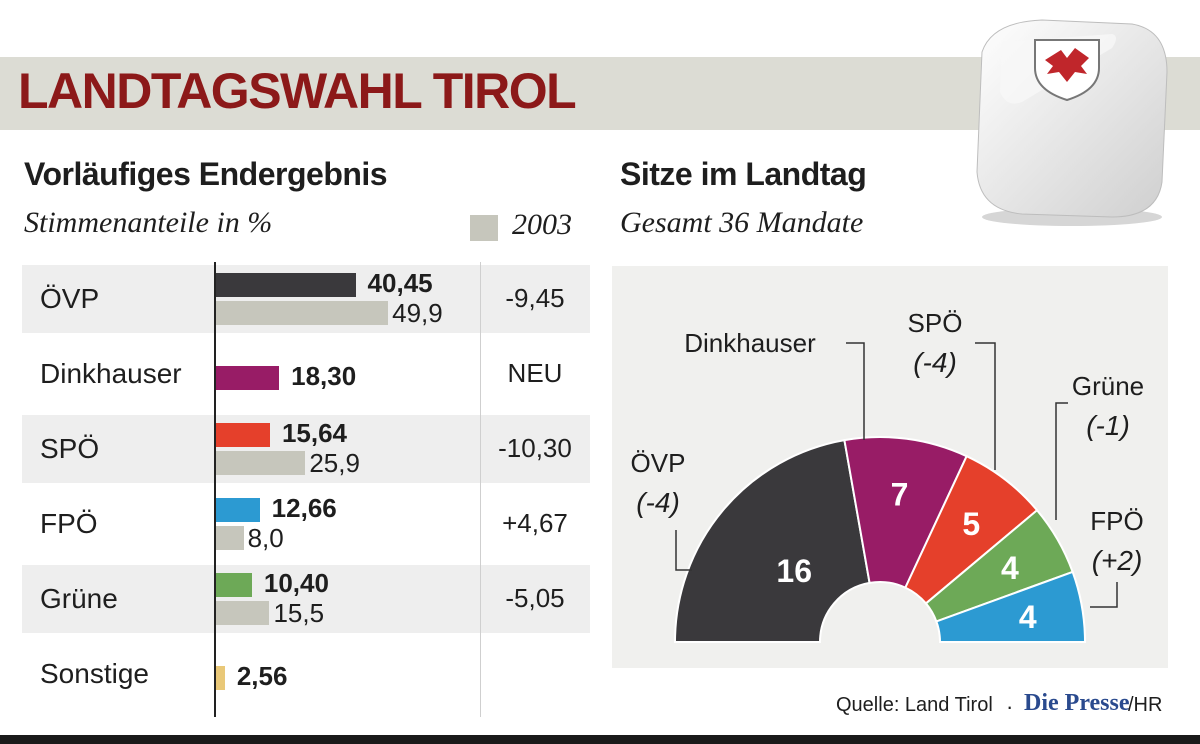 The image size is (1200, 744). I want to click on difference-value: NEU, so click(535, 373).